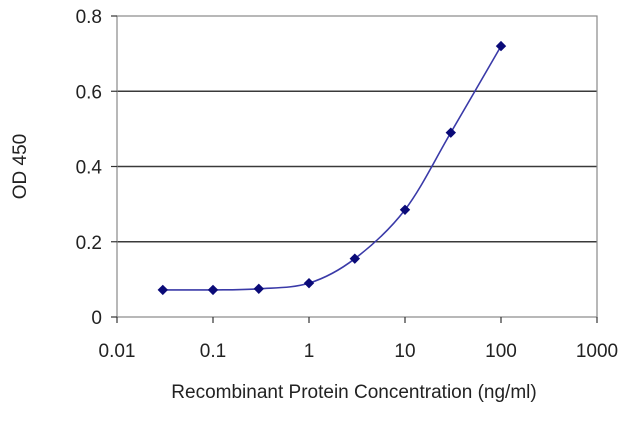 This screenshot has width=640, height=427. I want to click on x-tick-label: 1000, so click(597, 351).